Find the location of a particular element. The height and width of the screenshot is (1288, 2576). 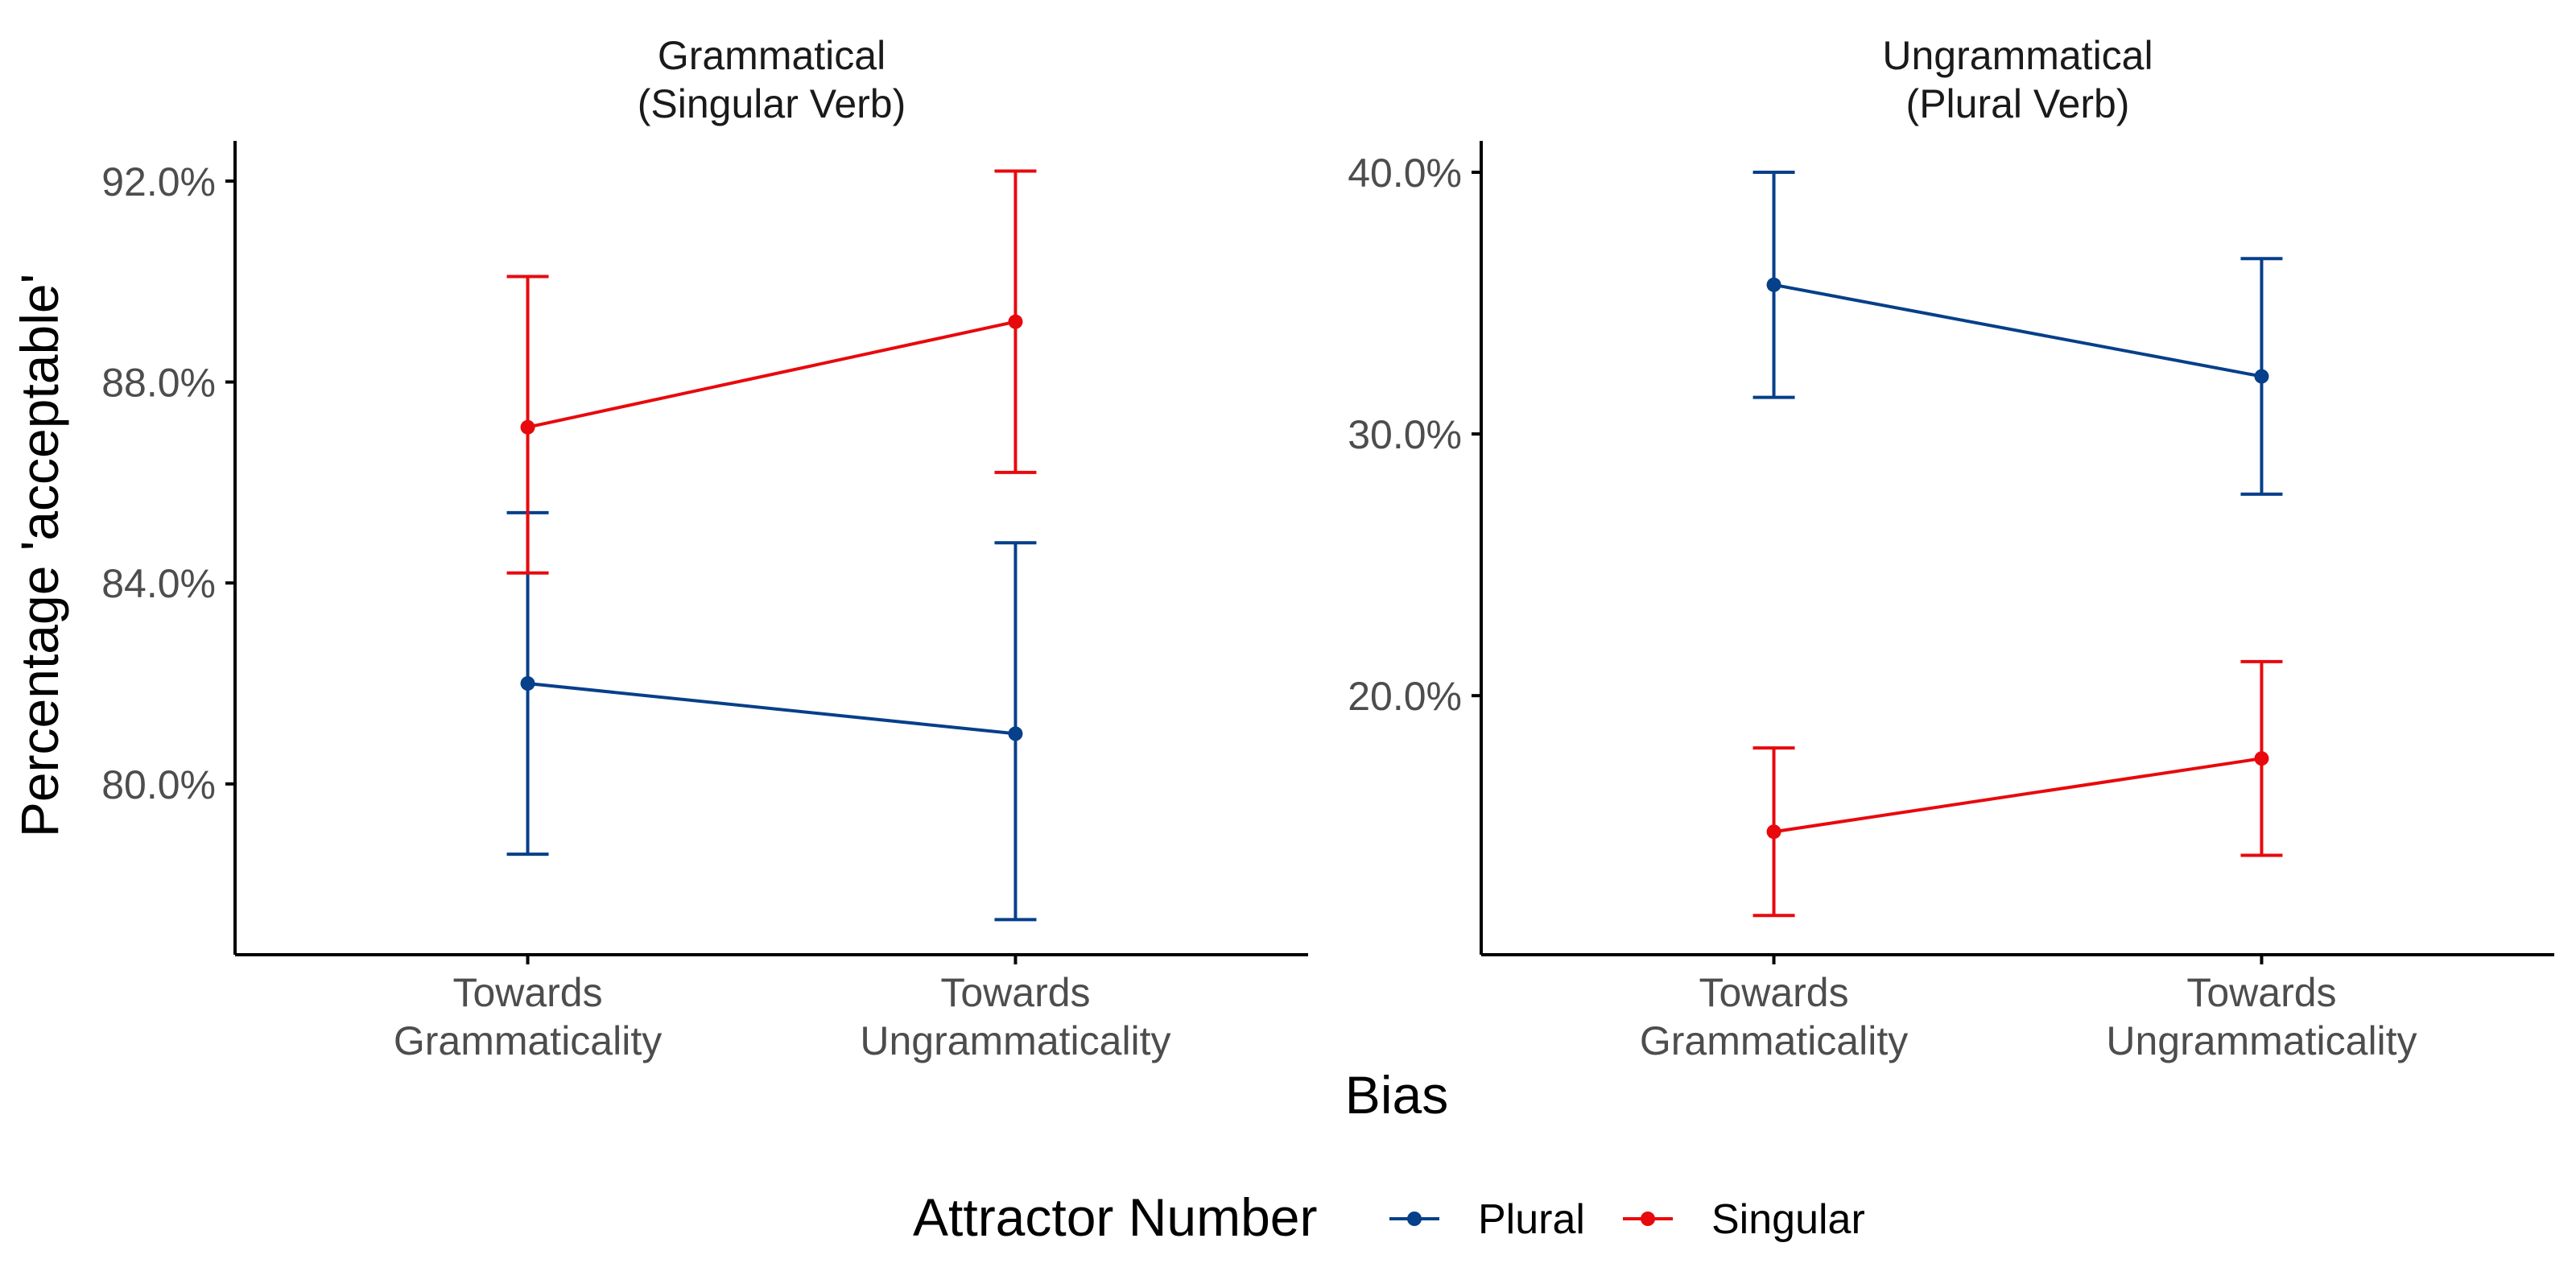

legend-label-plural: Plural is located at coordinates (1531, 1219).